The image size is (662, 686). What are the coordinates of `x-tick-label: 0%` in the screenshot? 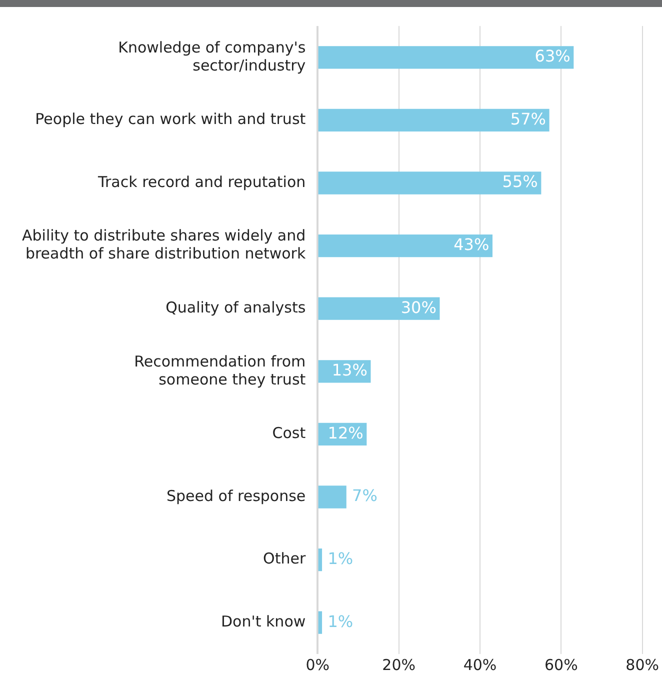 It's located at (318, 665).